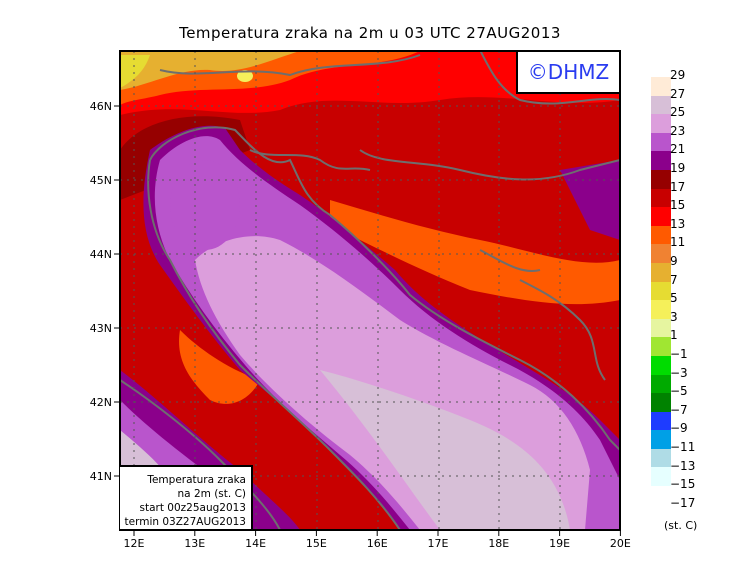 Image resolution: width=740 pixels, height=582 pixels. I want to click on colorbar, so click(661, 282).